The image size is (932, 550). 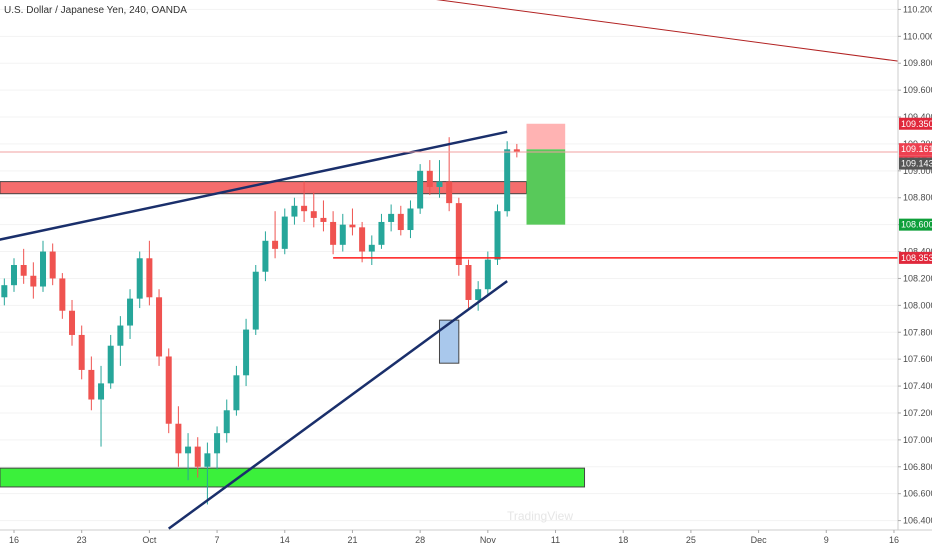 What do you see at coordinates (546, 187) in the screenshot?
I see `take-profit-zone` at bounding box center [546, 187].